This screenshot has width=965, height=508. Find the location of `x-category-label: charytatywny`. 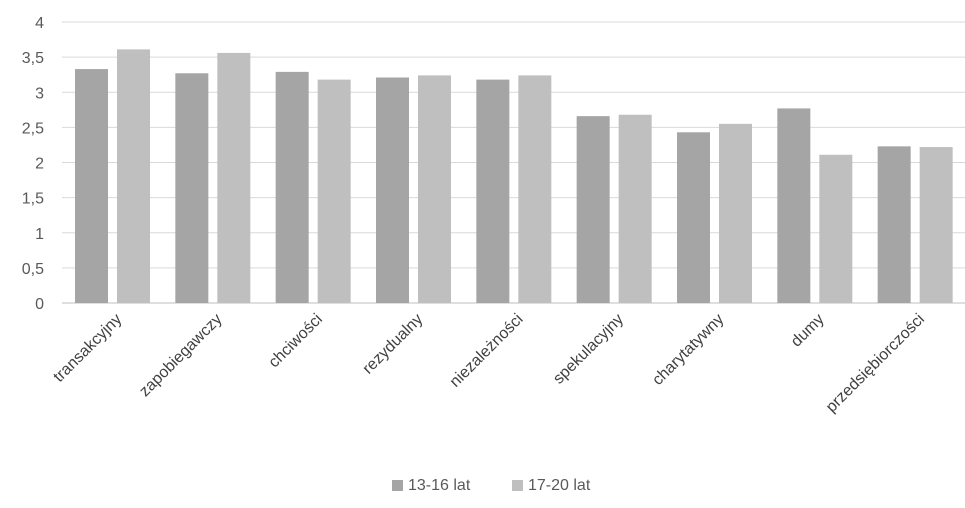

x-category-label: charytatywny is located at coordinates (688, 350).